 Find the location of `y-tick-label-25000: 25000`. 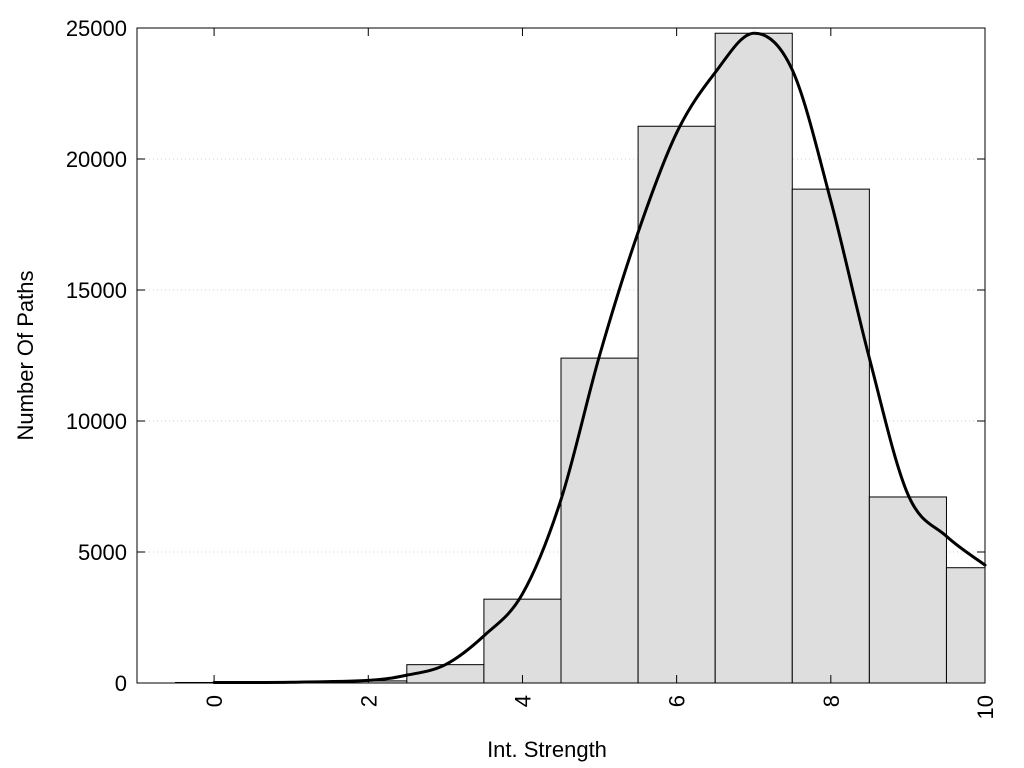

y-tick-label-25000: 25000 is located at coordinates (96, 28).